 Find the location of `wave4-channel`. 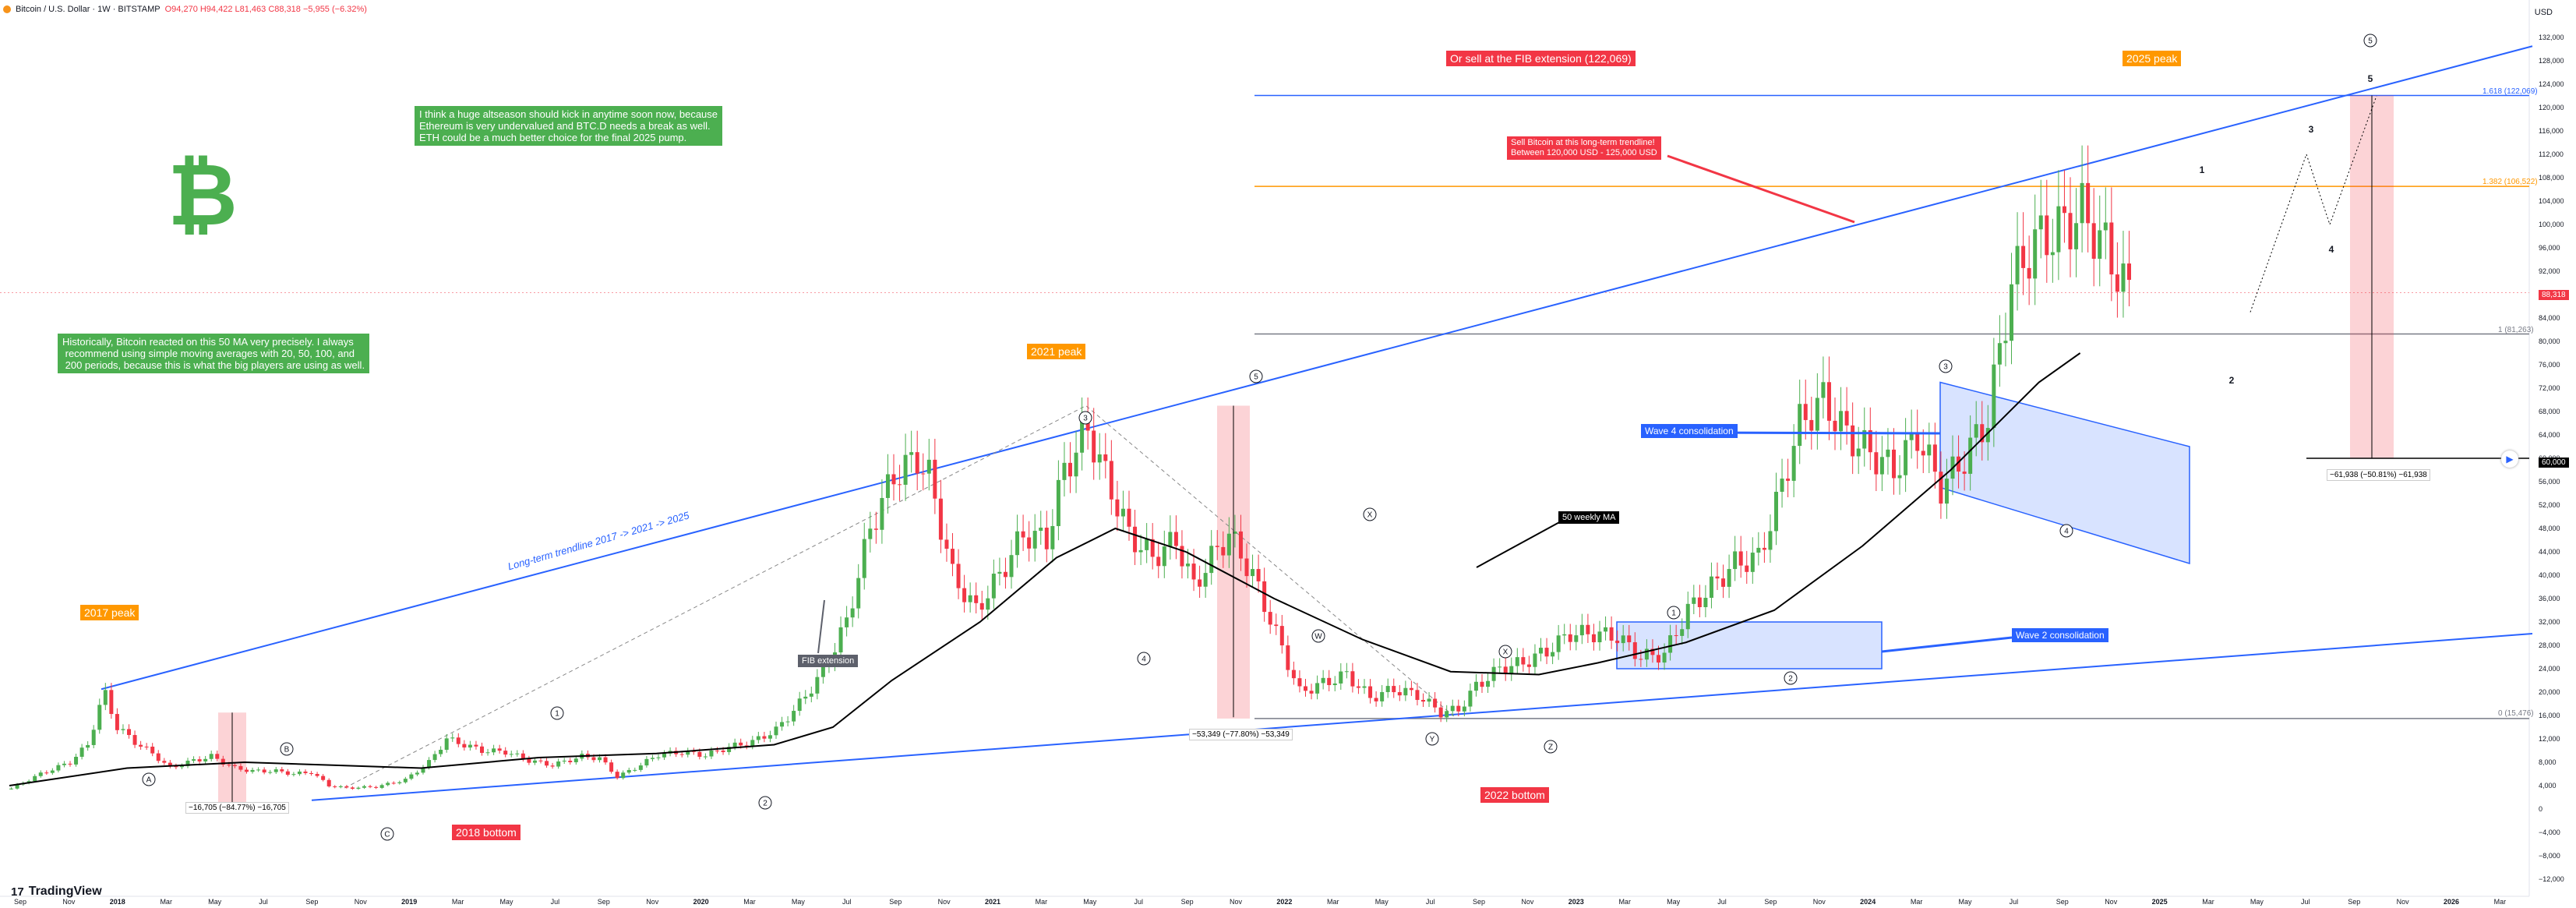

wave4-channel is located at coordinates (2064, 473).